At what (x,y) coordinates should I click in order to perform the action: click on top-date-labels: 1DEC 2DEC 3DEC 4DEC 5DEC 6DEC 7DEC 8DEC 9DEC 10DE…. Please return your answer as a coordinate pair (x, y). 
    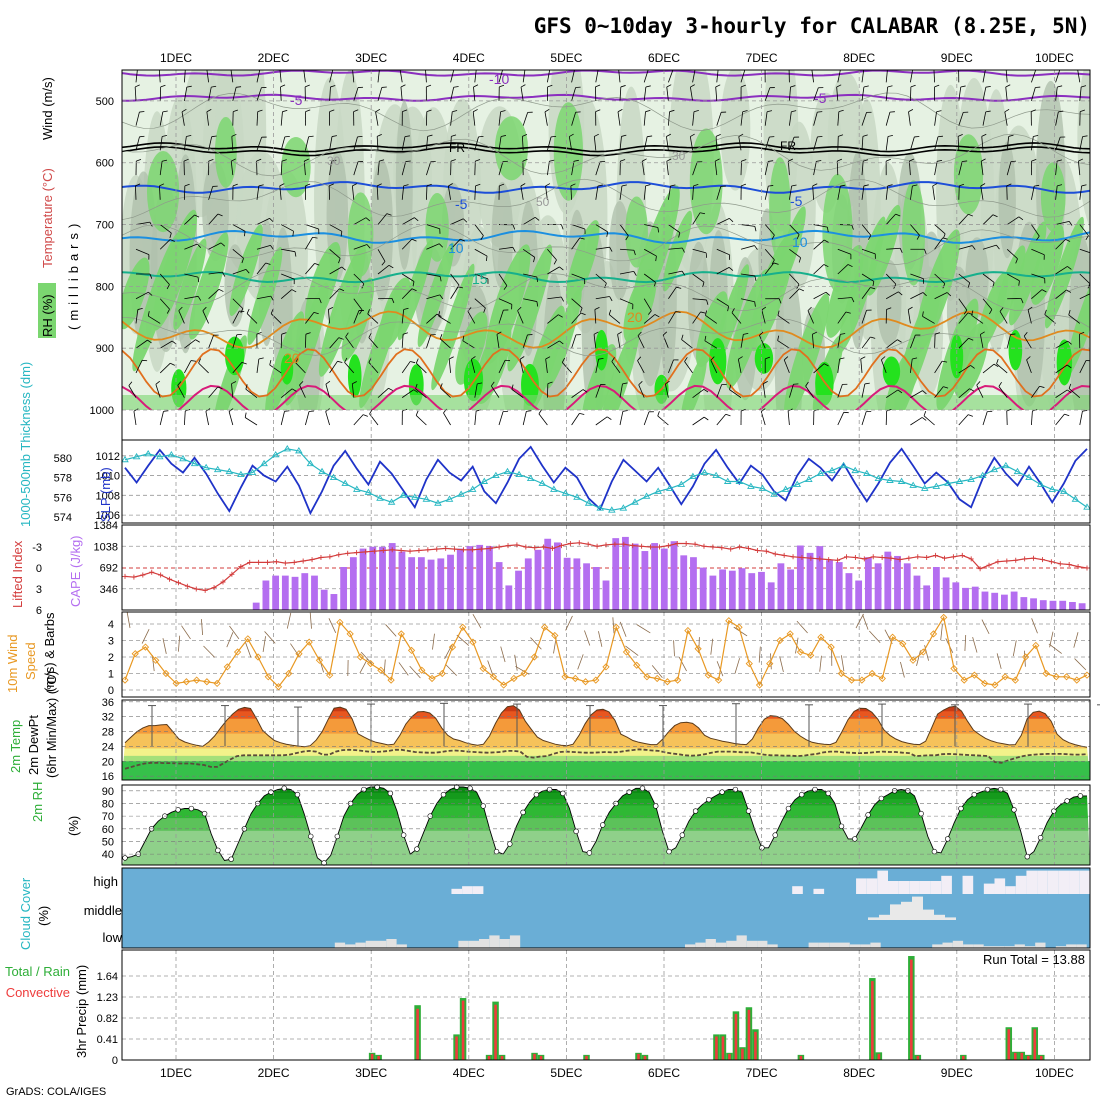
    Looking at the image, I should click on (617, 58).